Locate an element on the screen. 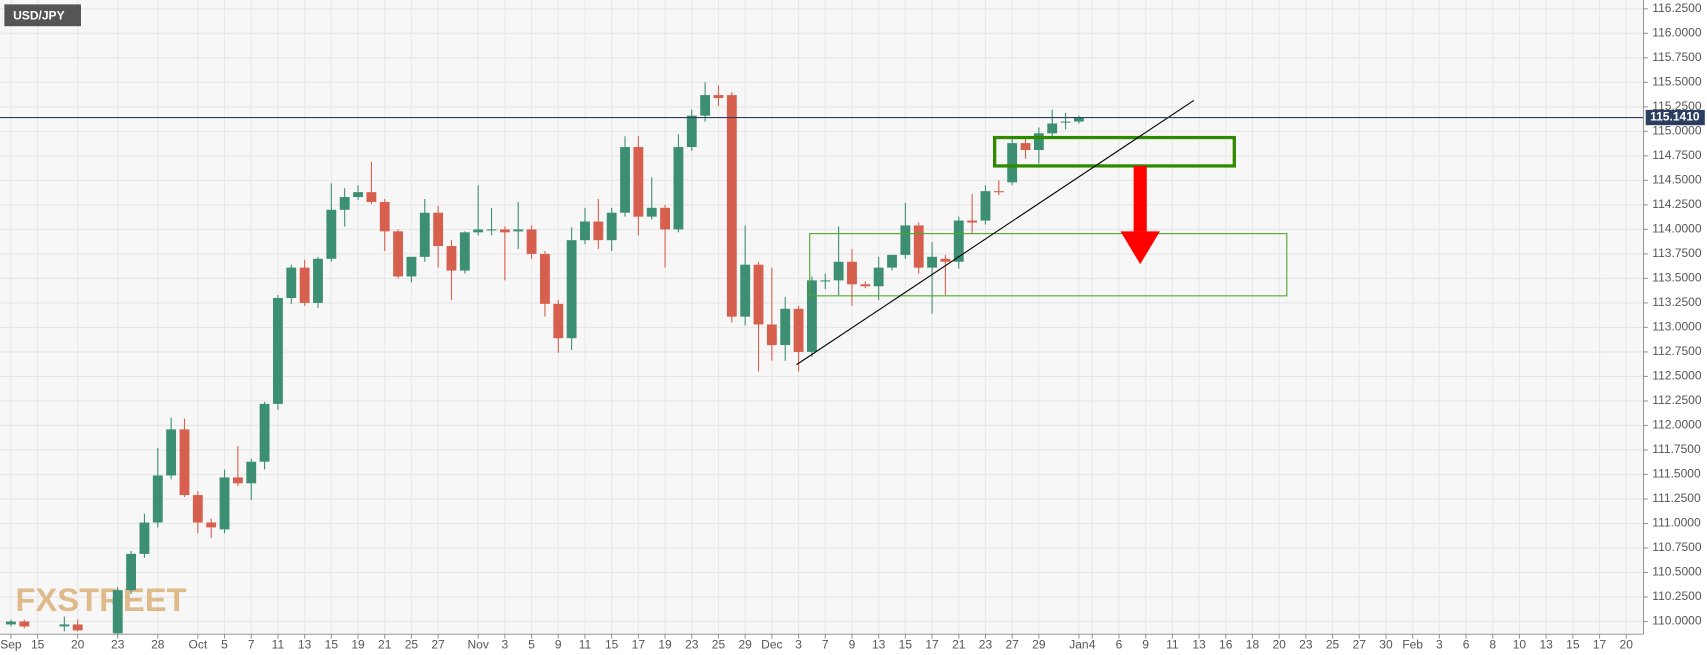 The height and width of the screenshot is (655, 1707). last-price-box is located at coordinates (1675, 117).